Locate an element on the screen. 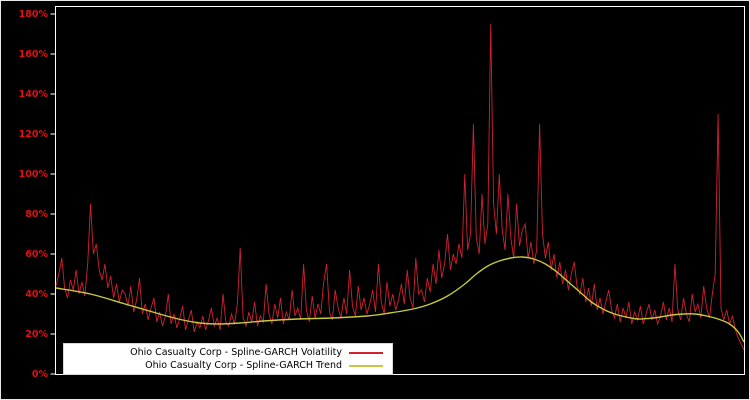 This screenshot has width=750, height=400. legend-row-trend: Ohio Casualty Corp - Spline-GARCH Trend is located at coordinates (225, 365).